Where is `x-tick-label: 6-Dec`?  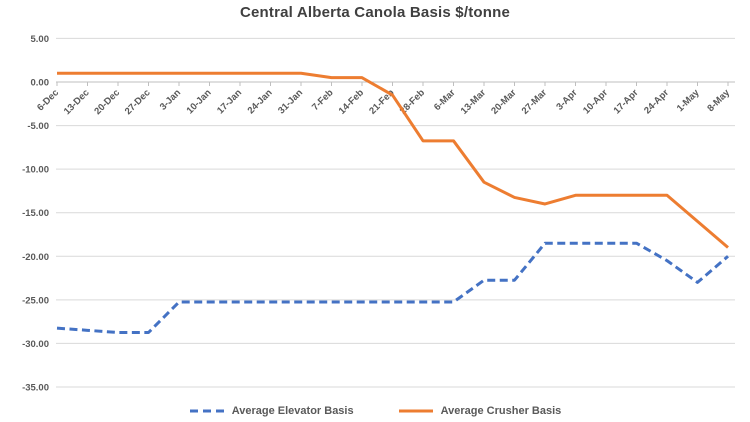 x-tick-label: 6-Dec is located at coordinates (48, 100).